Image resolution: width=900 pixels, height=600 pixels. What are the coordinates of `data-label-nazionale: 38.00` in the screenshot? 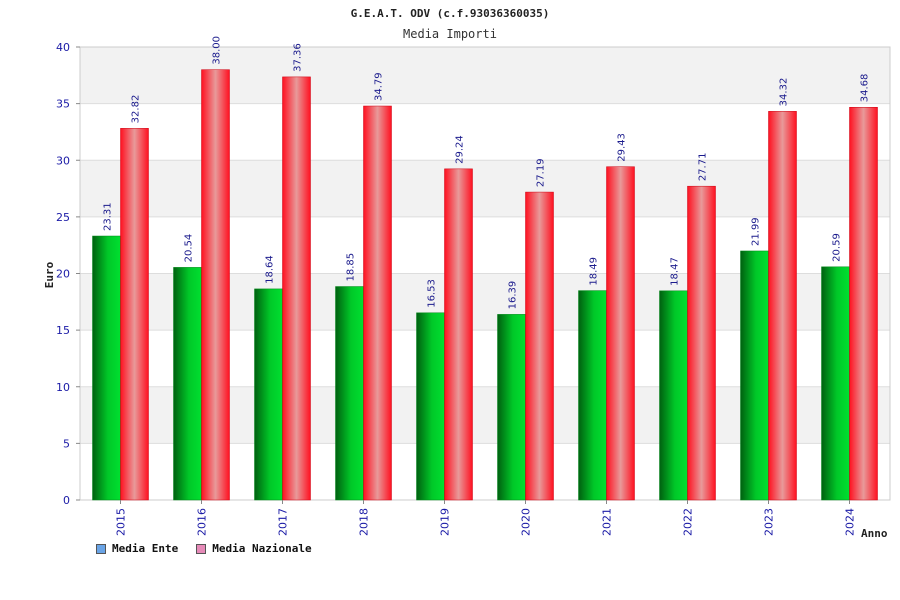 It's located at (217, 50).